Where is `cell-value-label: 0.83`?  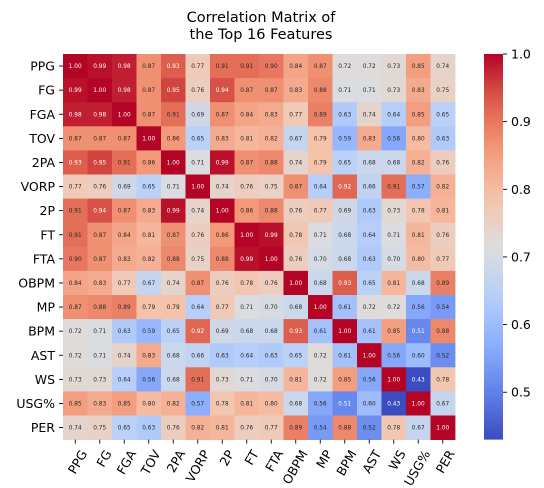
cell-value-label: 0.83 is located at coordinates (99, 404).